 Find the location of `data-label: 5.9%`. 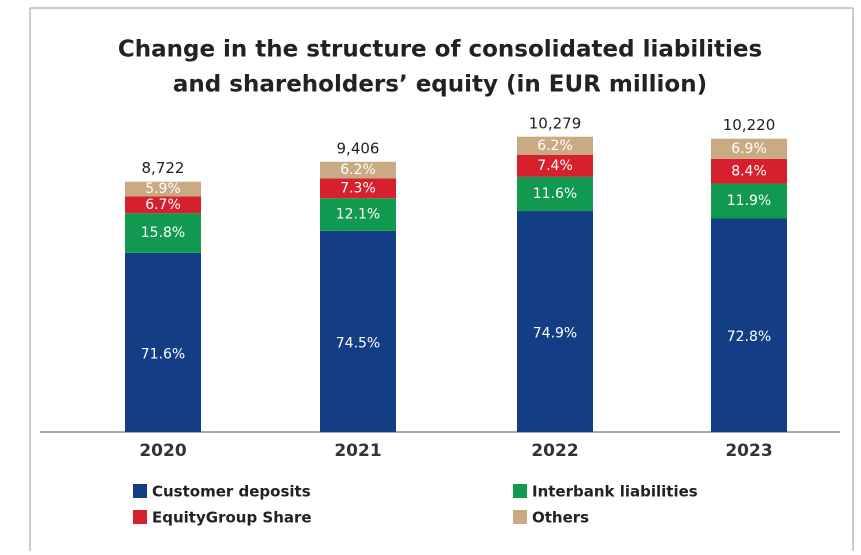

data-label: 5.9% is located at coordinates (163, 189).